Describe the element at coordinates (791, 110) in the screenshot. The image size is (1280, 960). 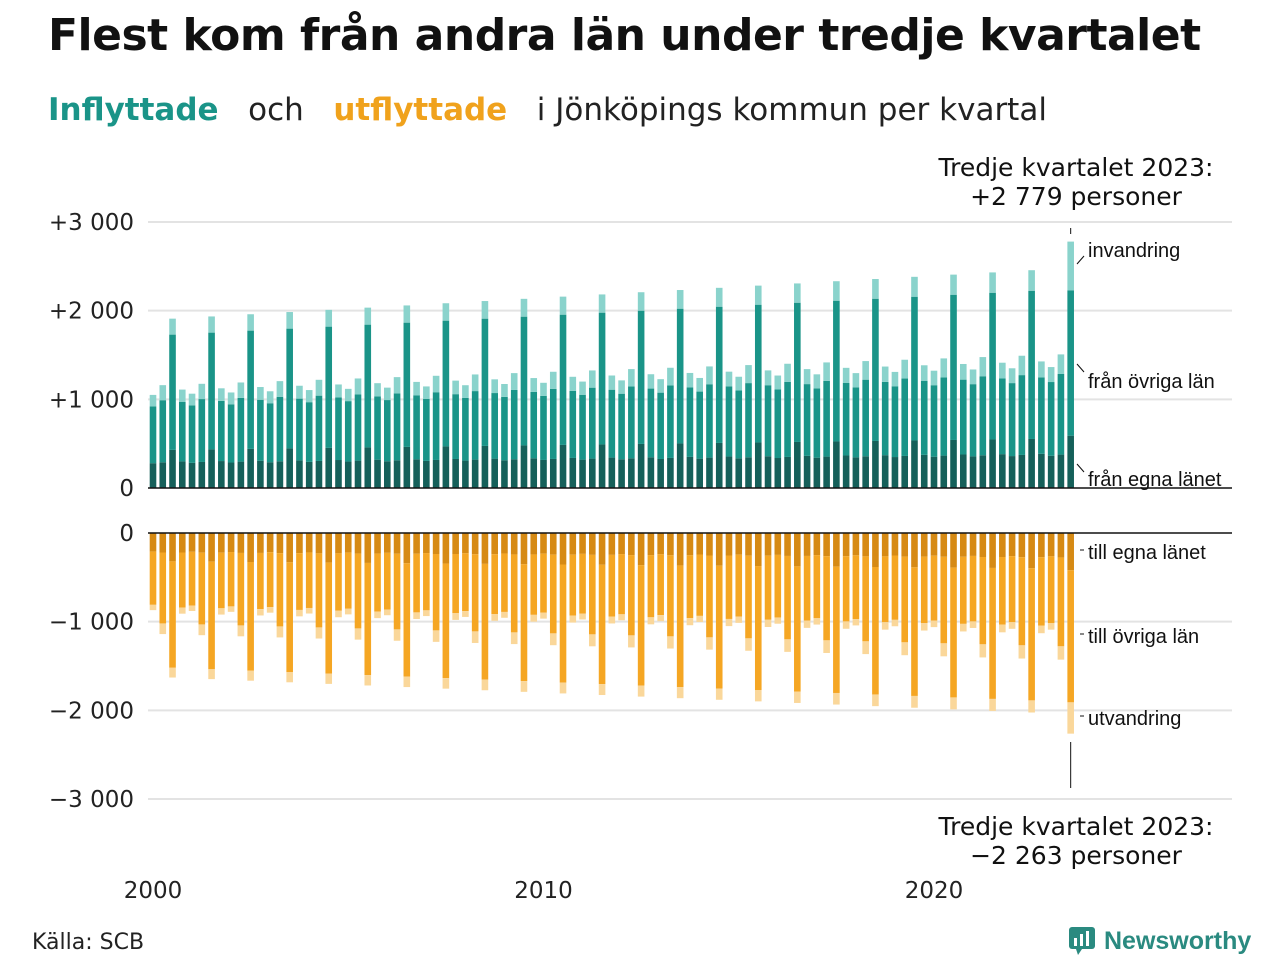
I see `subtitle-rest: i Jönköpings kommun per kvartal` at that location.